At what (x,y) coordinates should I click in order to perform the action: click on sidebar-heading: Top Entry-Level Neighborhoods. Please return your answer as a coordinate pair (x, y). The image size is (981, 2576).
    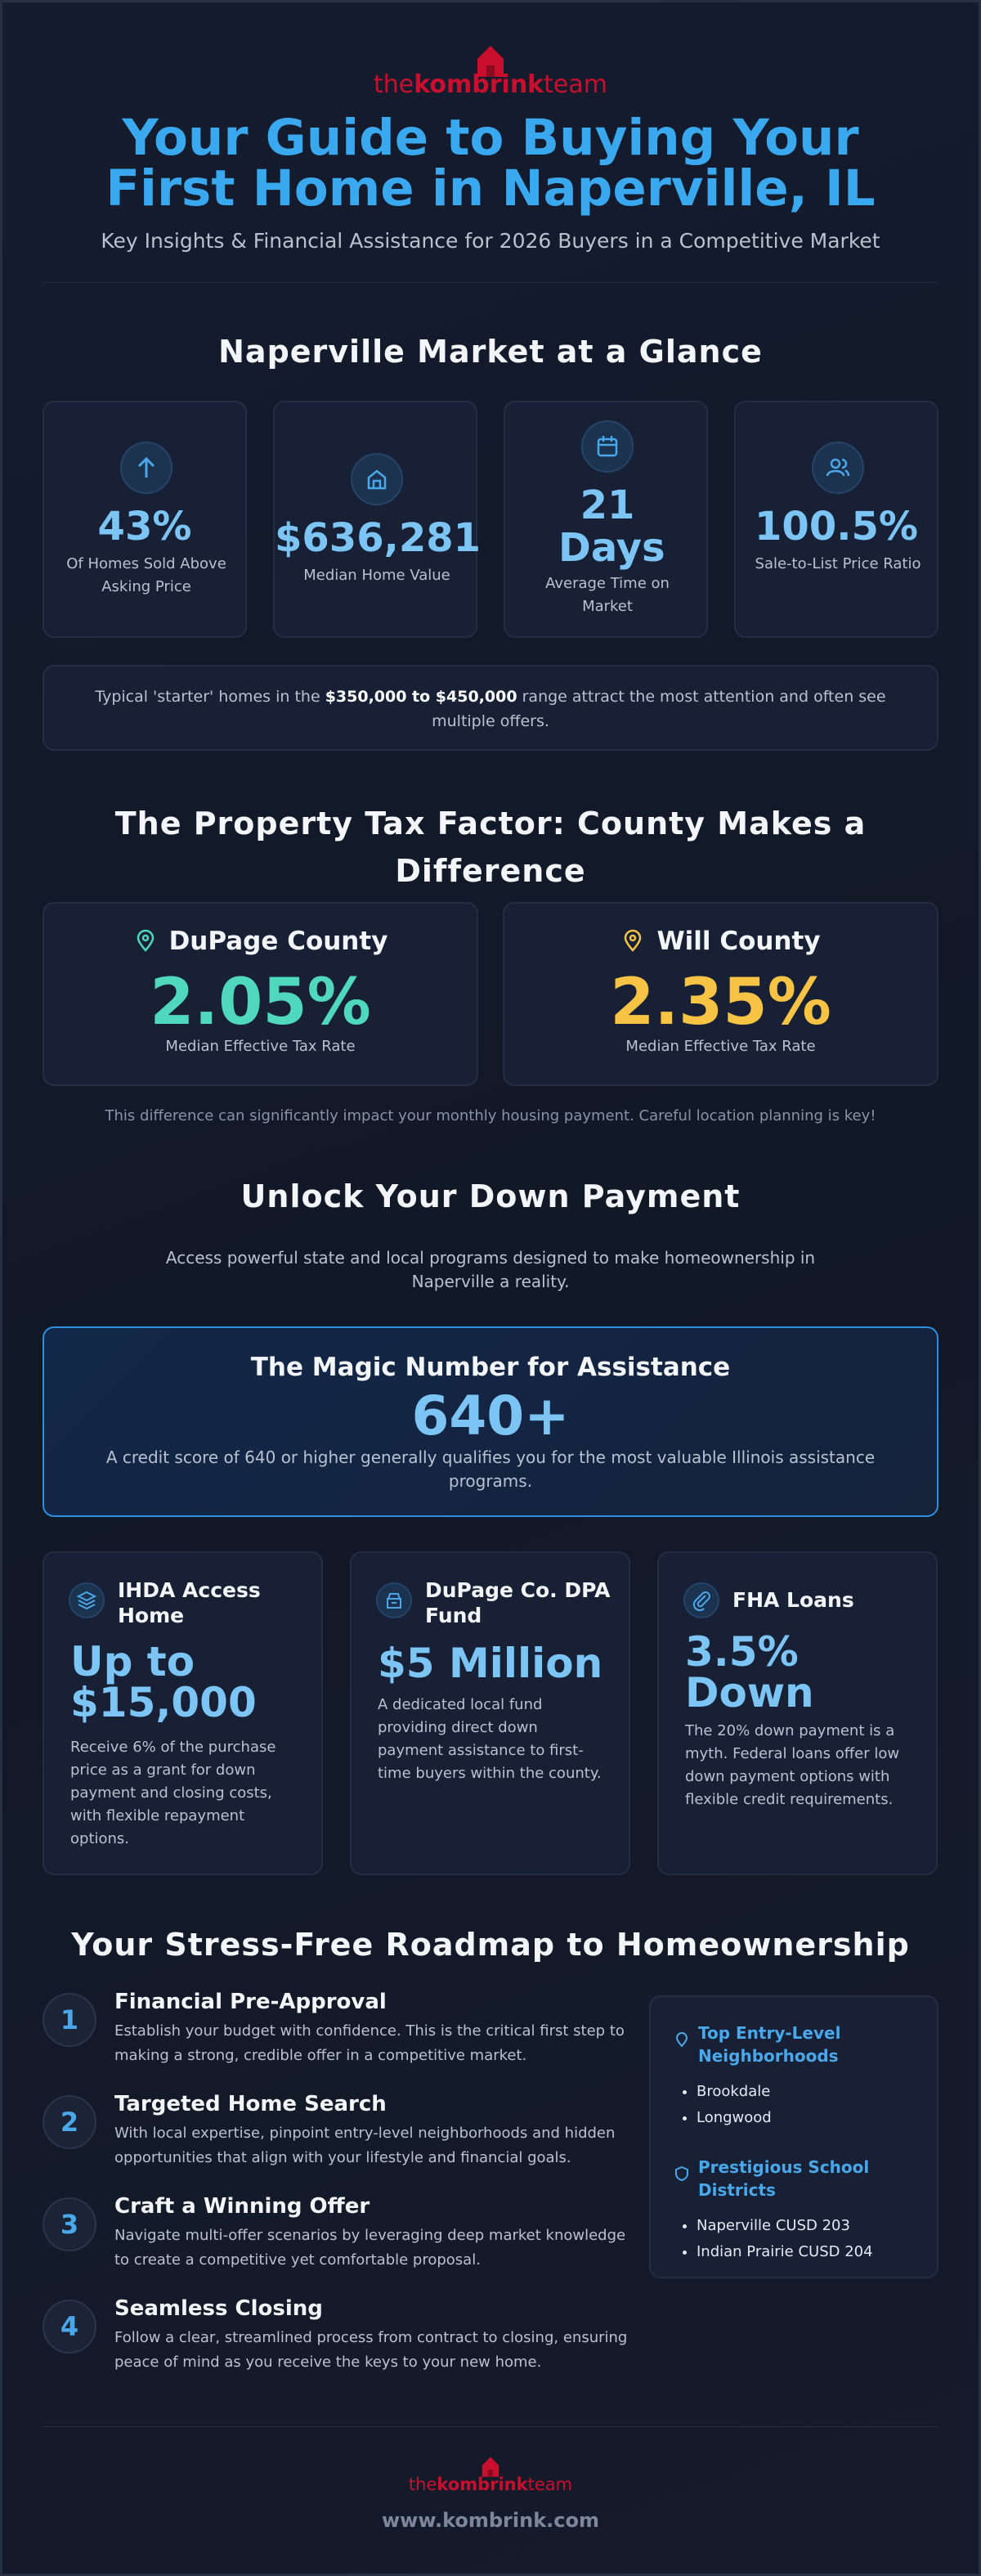
    Looking at the image, I should click on (794, 2044).